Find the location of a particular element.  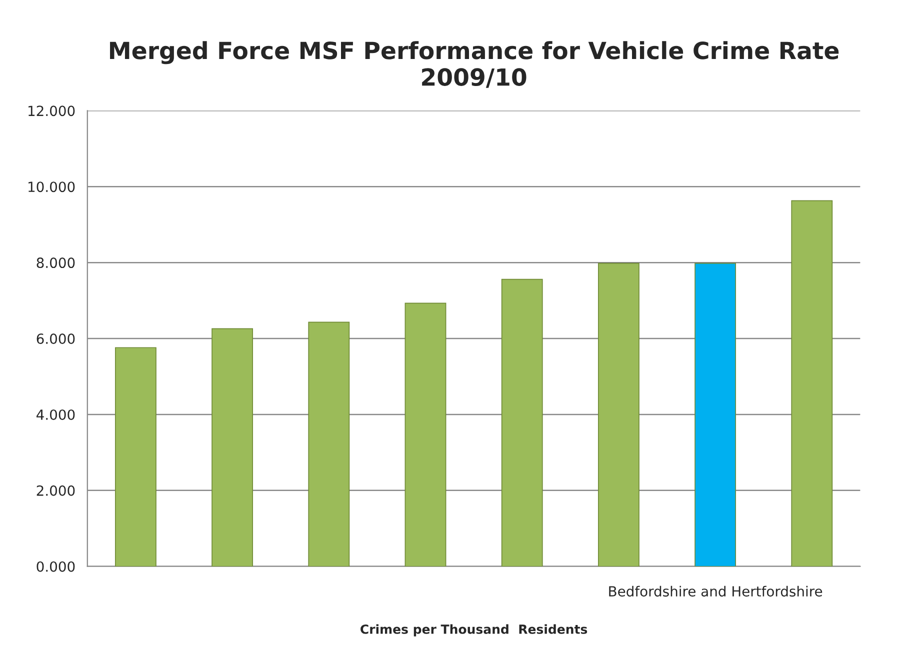

x-axis-title: Crimes per Thousand Residents is located at coordinates (474, 630).